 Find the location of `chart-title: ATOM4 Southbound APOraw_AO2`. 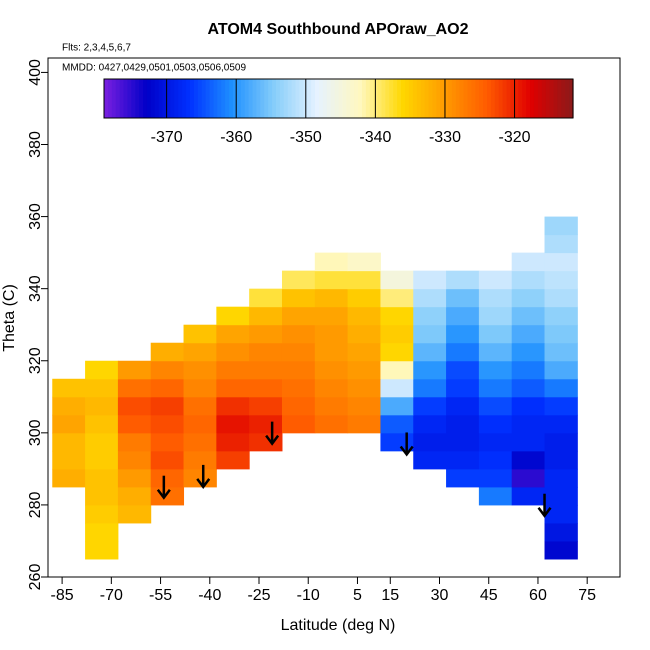

chart-title: ATOM4 Southbound APOraw_AO2 is located at coordinates (337, 29).